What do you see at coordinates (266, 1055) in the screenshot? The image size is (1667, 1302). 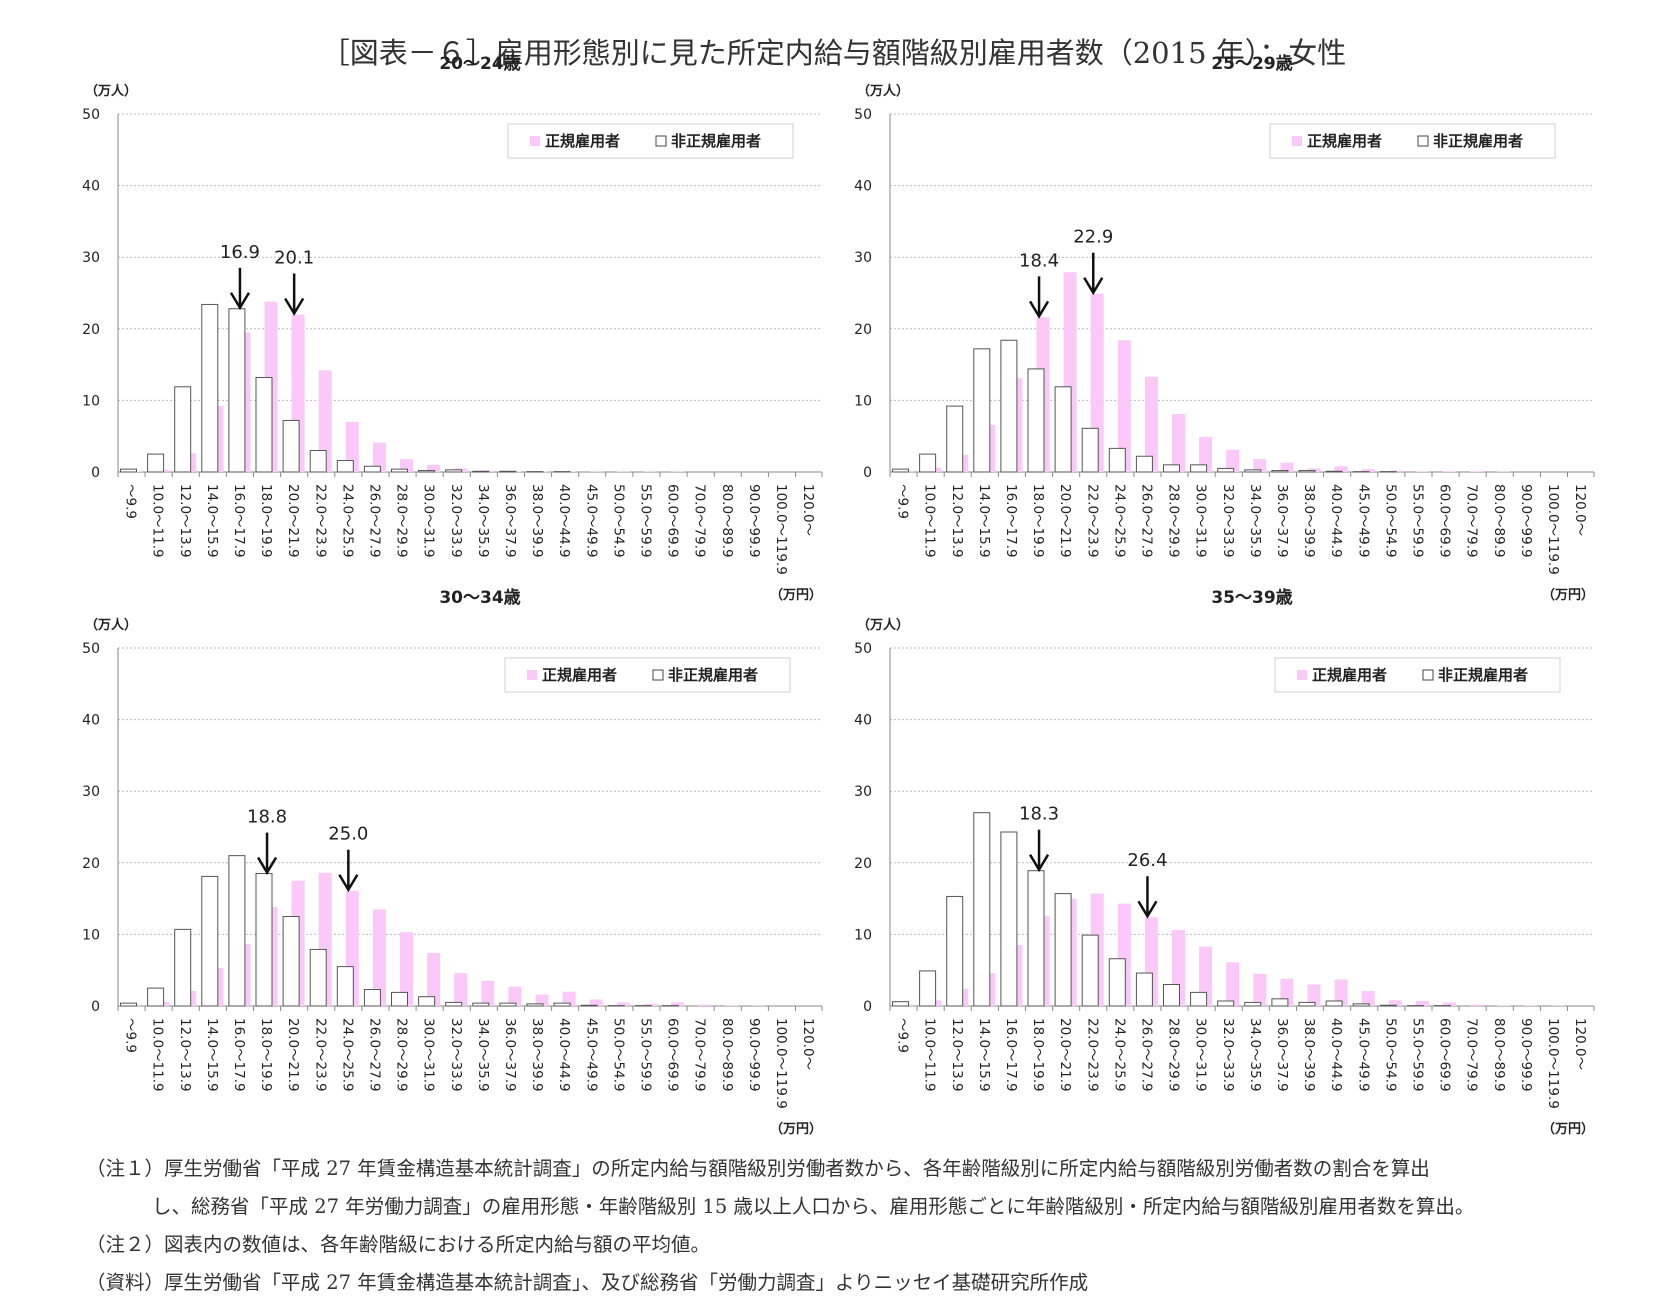 I see `x-tick-label: 18.0～19.9` at bounding box center [266, 1055].